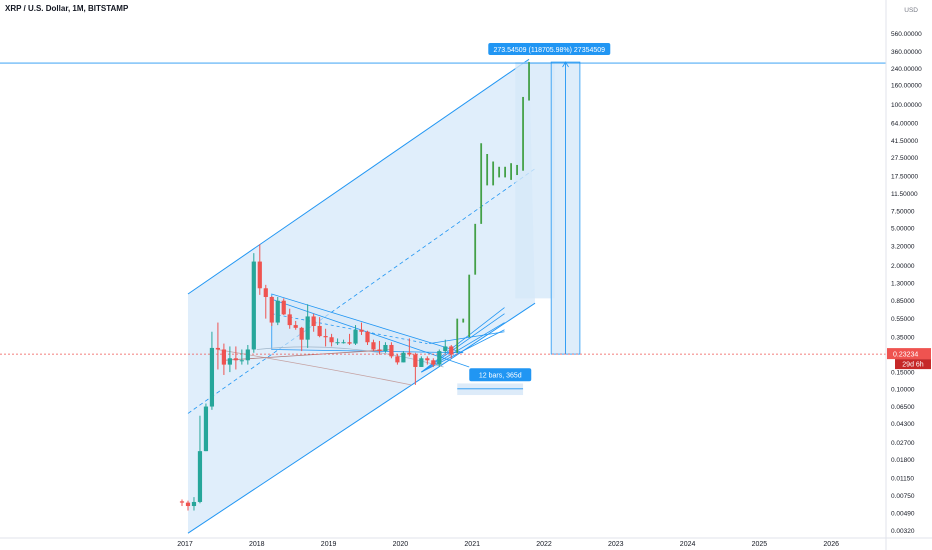  Describe the element at coordinates (903, 389) in the screenshot. I see `y-tick-label: 0.10000` at that location.